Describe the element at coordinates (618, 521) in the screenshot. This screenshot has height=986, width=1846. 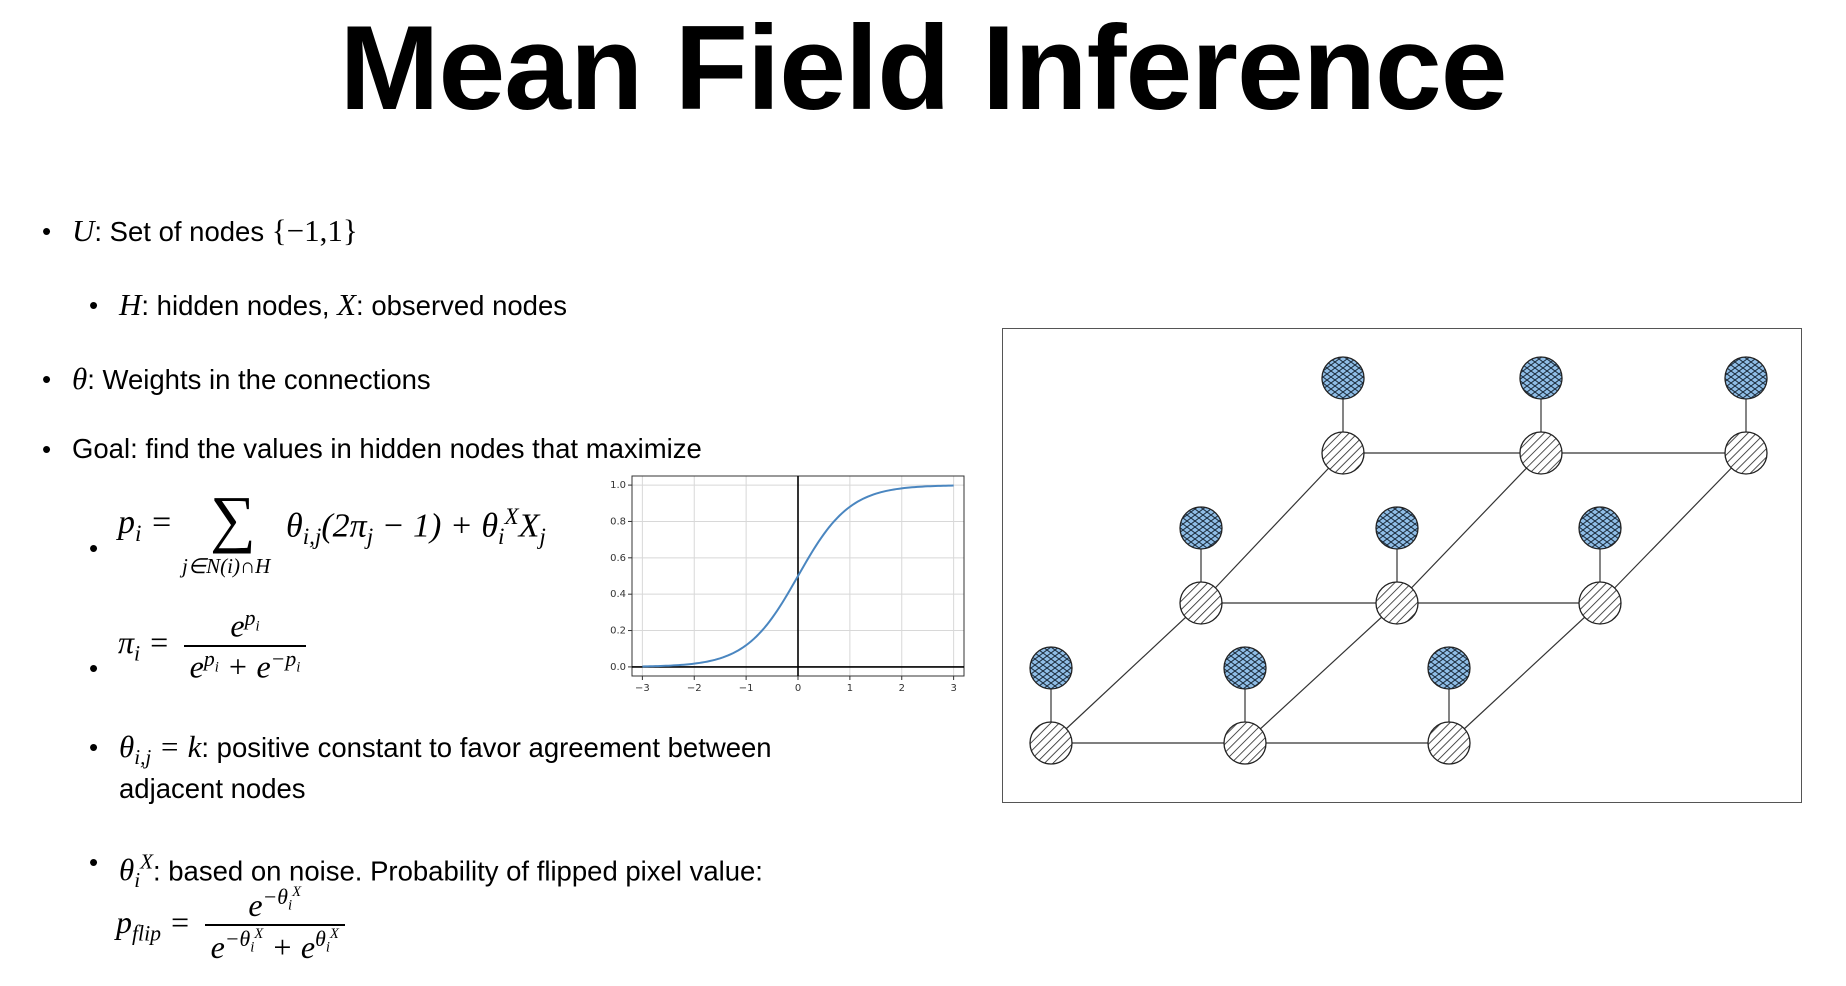
I see `y-tick-label: 0.8` at that location.